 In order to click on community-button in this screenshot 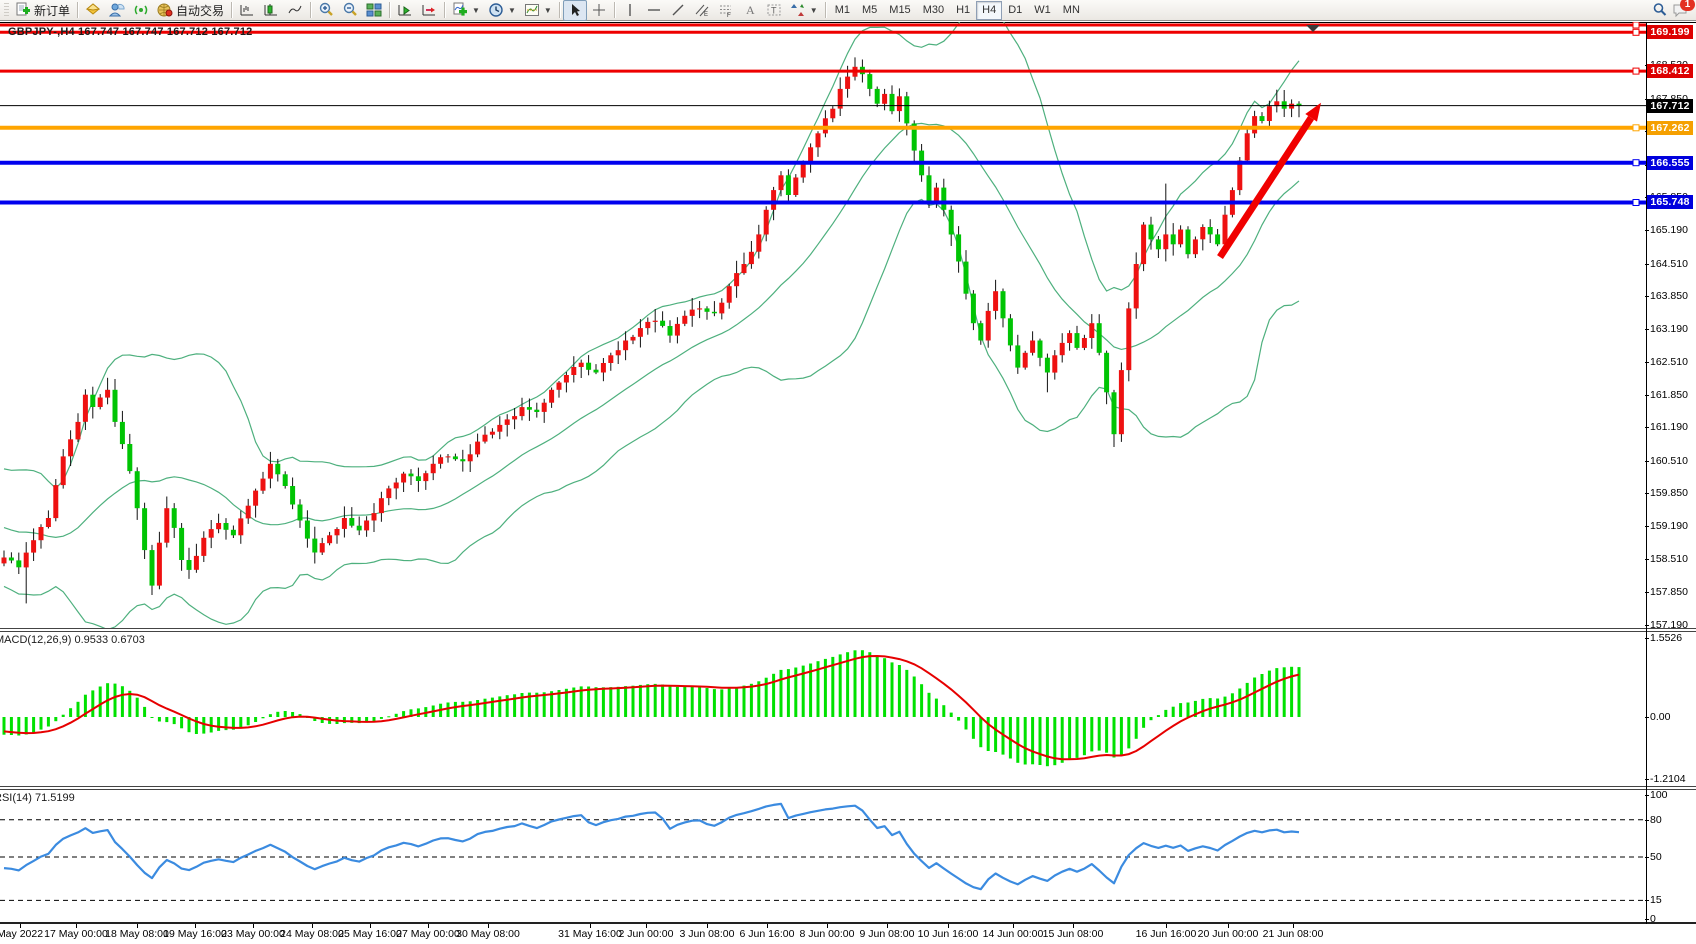, I will do `click(117, 10)`.